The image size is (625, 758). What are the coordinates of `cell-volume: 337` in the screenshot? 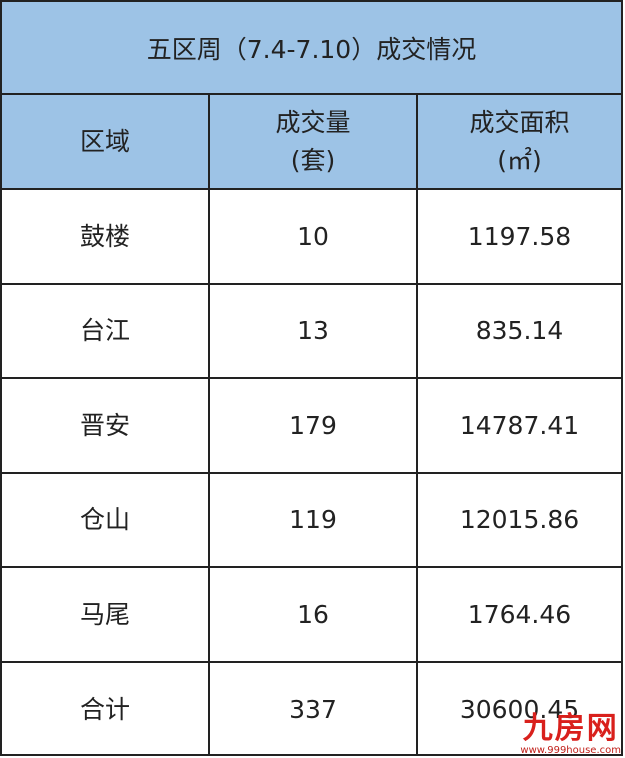 It's located at (314, 709).